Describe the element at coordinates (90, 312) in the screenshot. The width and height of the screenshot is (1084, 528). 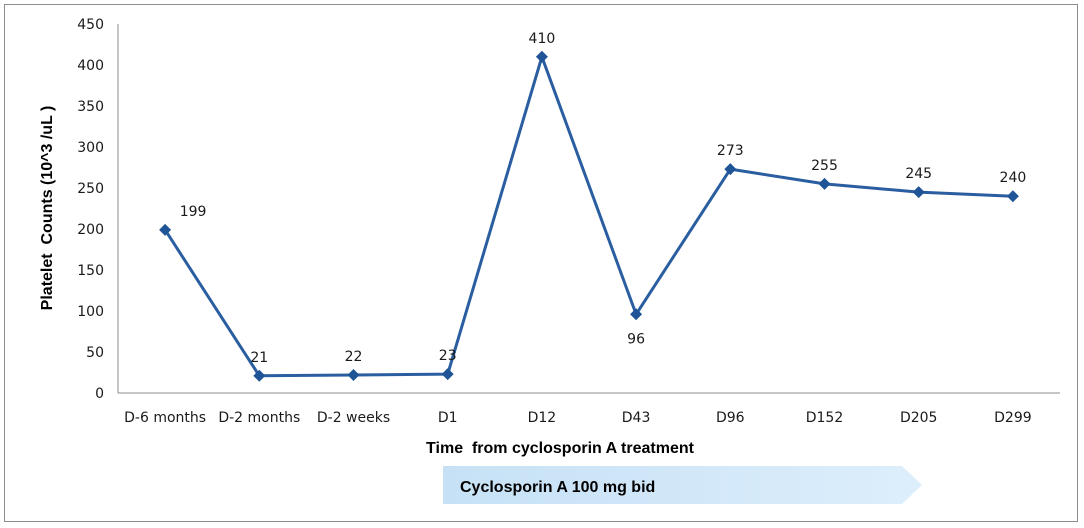
I see `y-tick-label: 100` at that location.